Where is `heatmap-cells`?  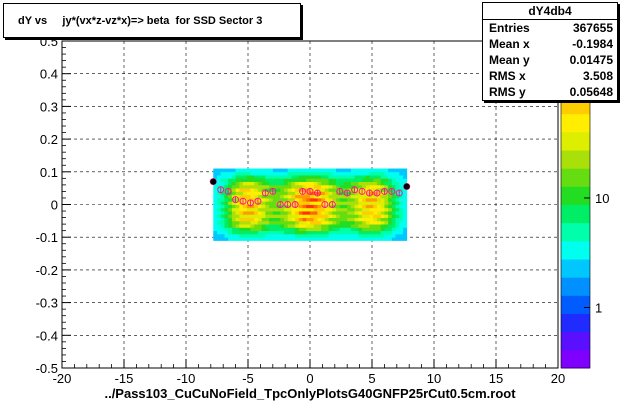
heatmap-cells is located at coordinates (310, 204).